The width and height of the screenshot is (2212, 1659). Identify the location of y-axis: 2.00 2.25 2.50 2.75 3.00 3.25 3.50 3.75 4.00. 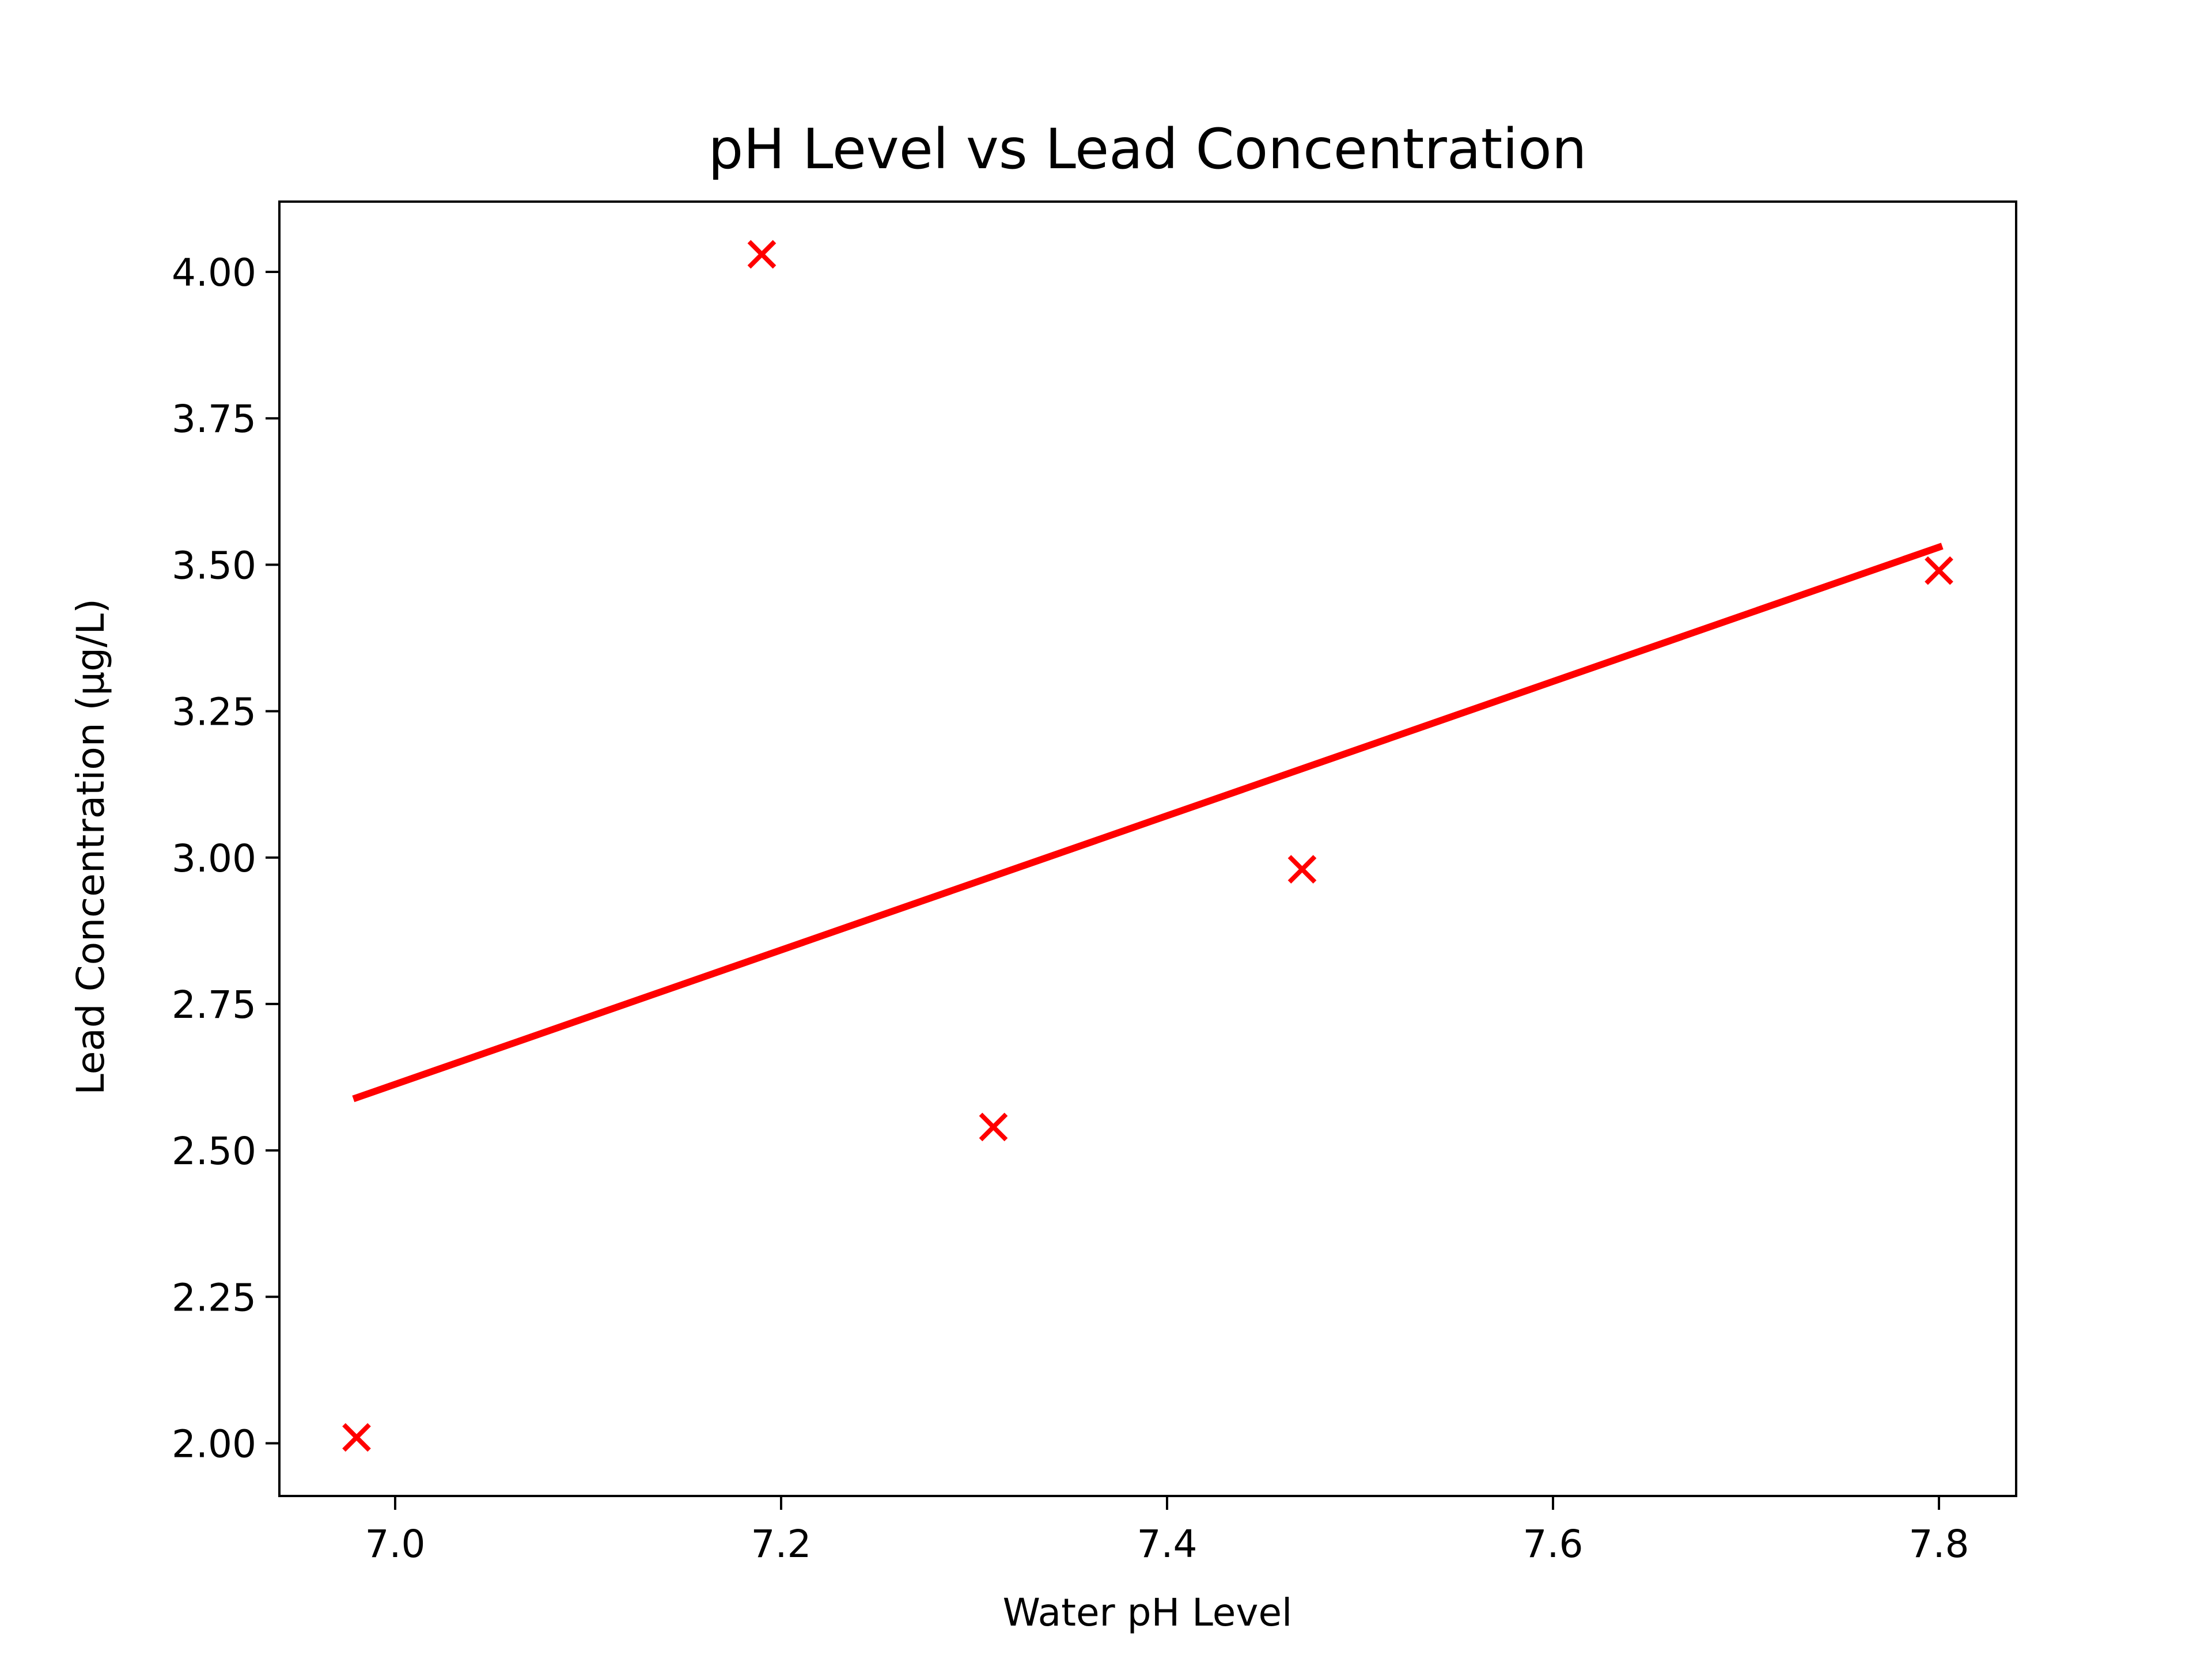
(225, 858).